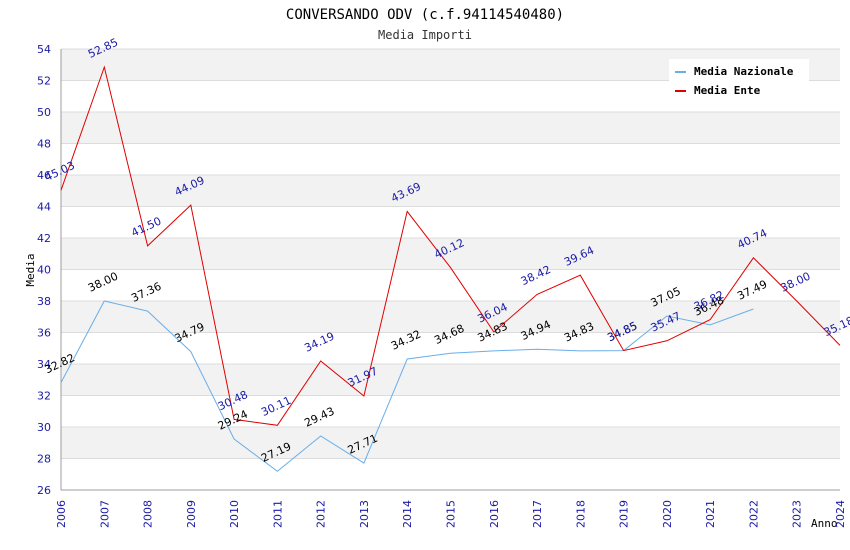  Describe the element at coordinates (234, 514) in the screenshot. I see `x-tick-label: 2010` at that location.